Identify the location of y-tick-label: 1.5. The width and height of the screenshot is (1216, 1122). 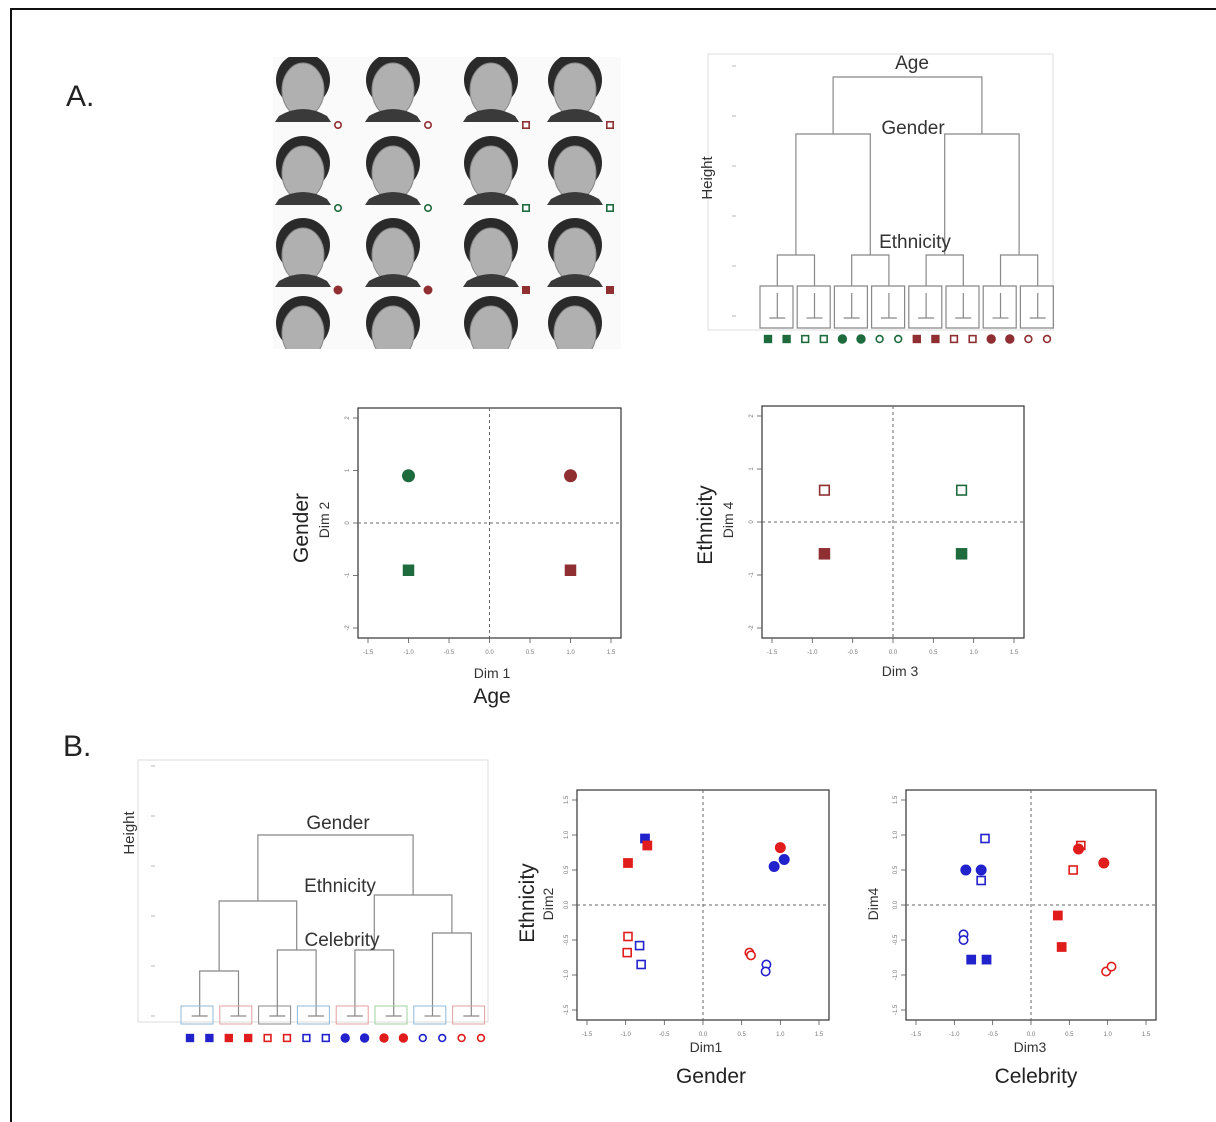
(896, 799).